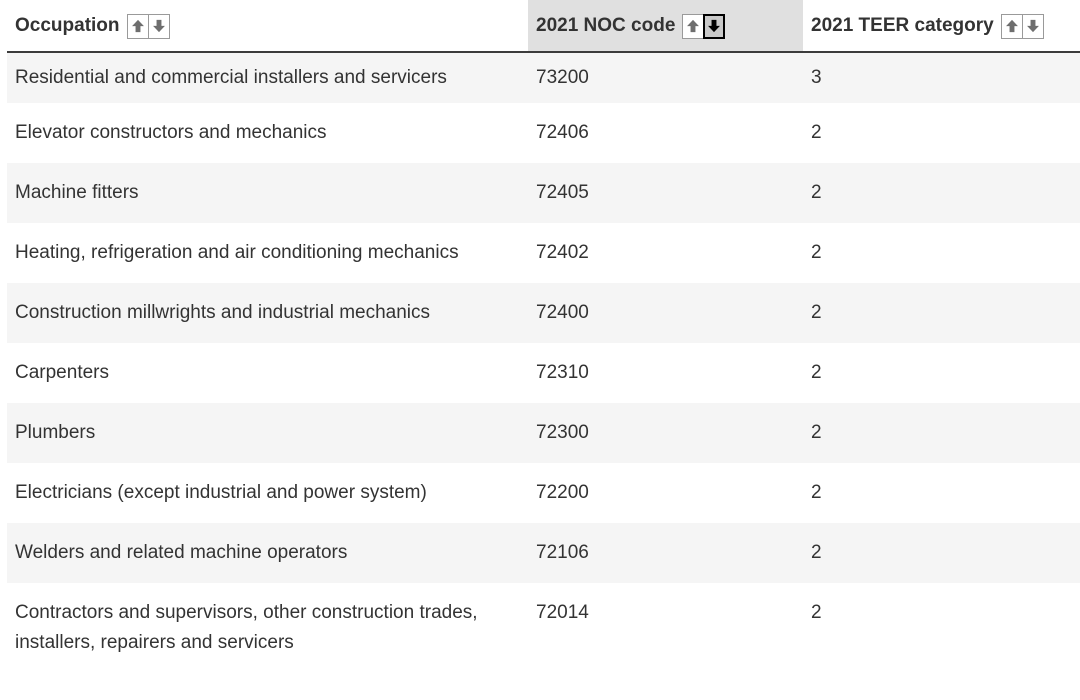  Describe the element at coordinates (562, 132) in the screenshot. I see `noc-code-cell: 72406` at that location.